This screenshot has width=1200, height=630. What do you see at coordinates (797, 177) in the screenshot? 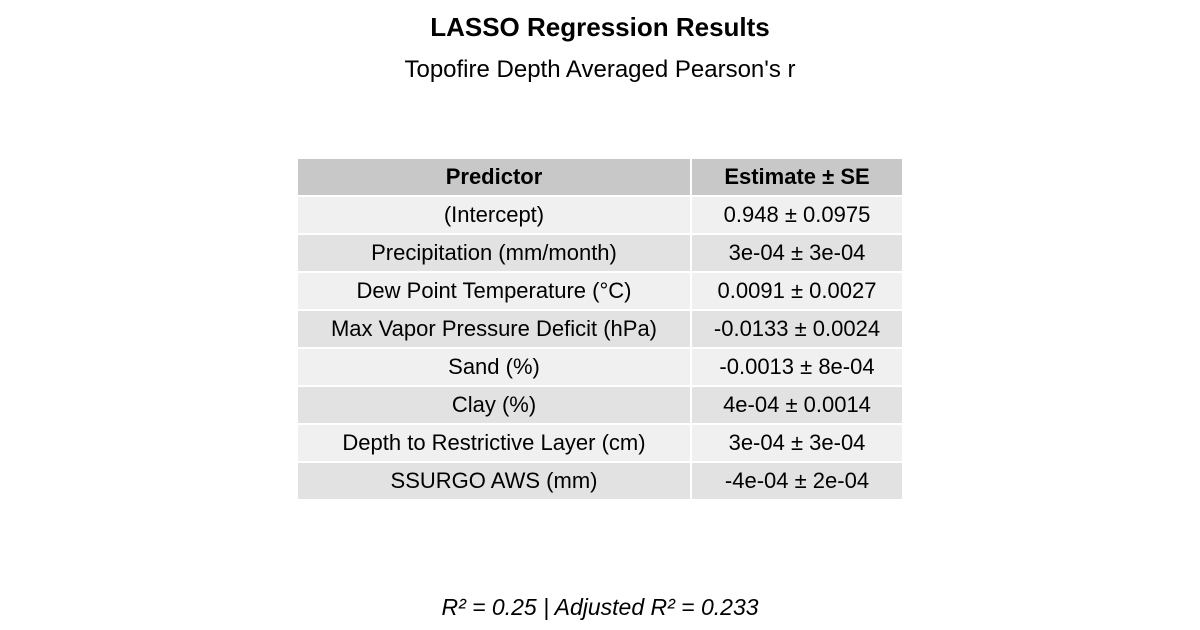
I see `column-header-estimate: Estimate ± SE` at bounding box center [797, 177].